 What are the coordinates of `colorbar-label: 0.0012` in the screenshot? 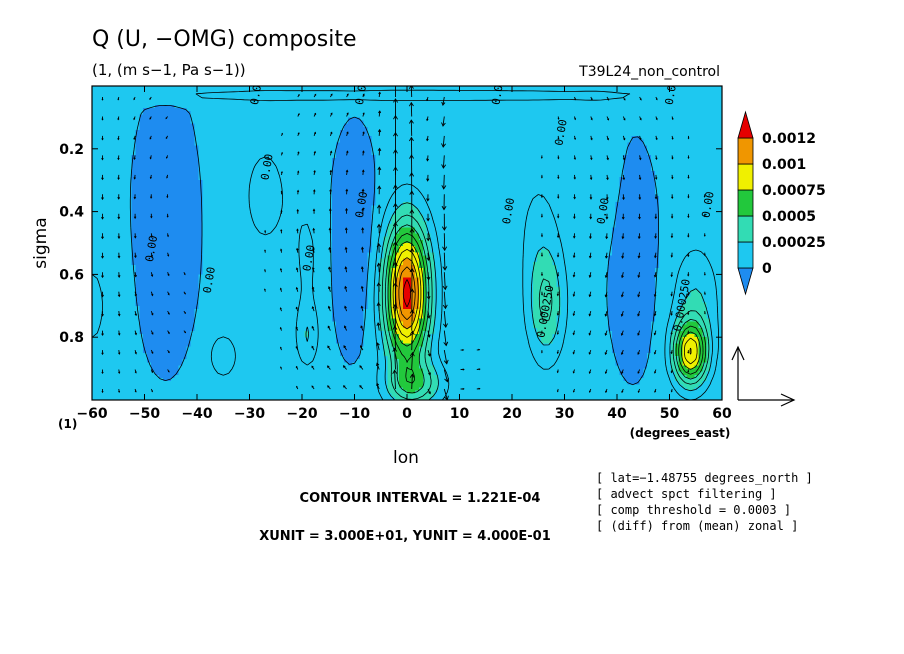 It's located at (789, 139).